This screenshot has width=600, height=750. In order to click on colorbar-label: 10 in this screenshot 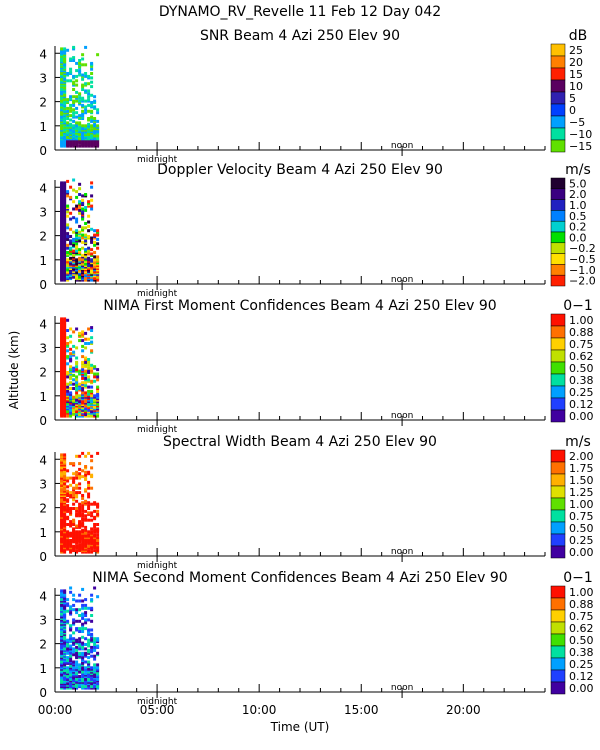, I will do `click(576, 86)`.